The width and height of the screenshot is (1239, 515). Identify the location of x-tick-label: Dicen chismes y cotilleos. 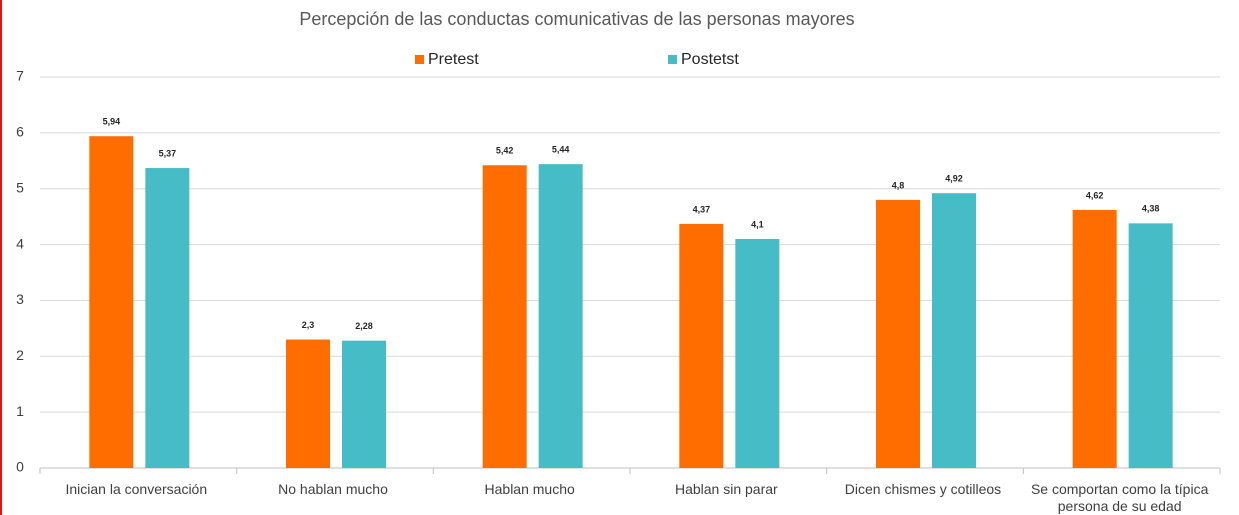
(923, 489).